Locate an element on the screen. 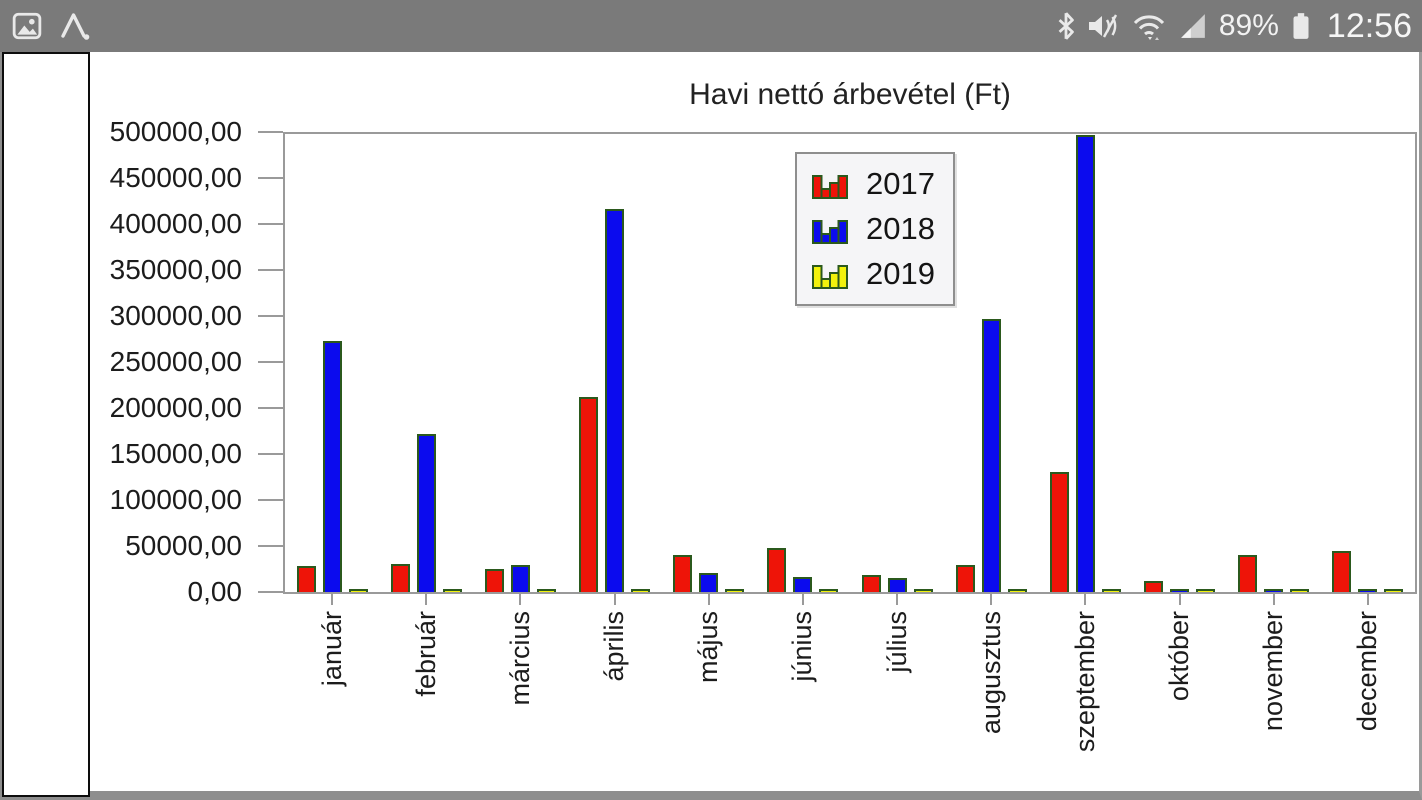  chart-title: Havi nettó árbevétel (Ft) is located at coordinates (850, 94).